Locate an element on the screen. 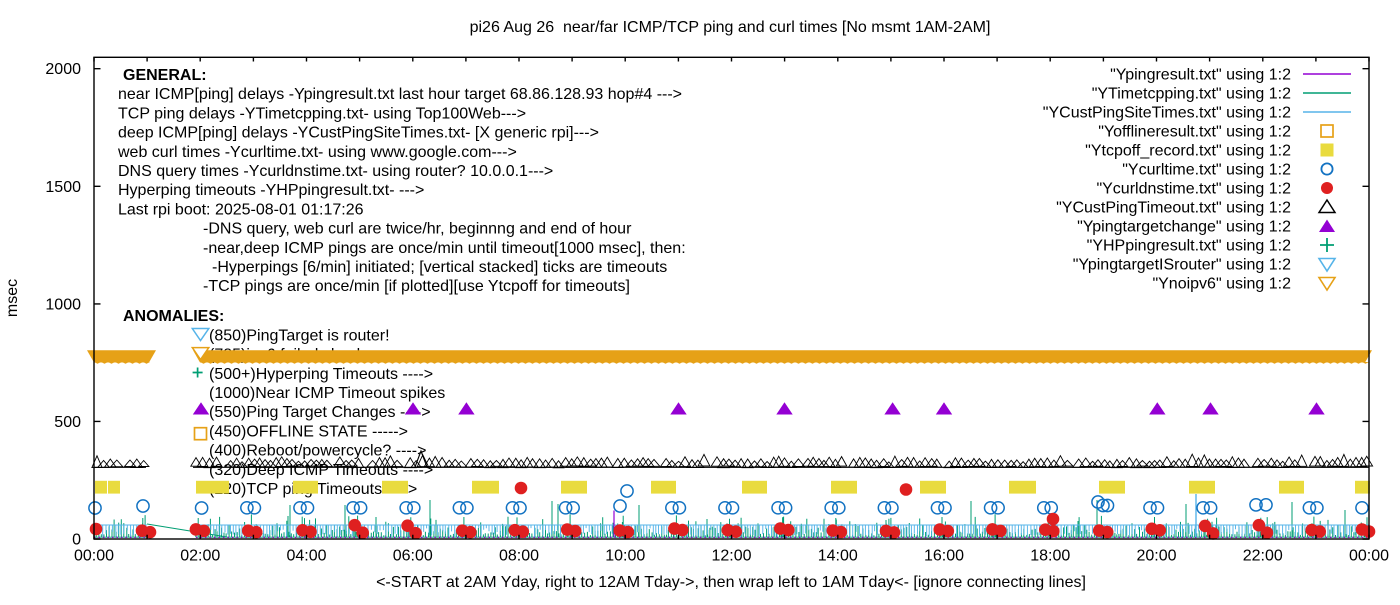 The width and height of the screenshot is (1400, 605). svg-text: msec is located at coordinates (12, 298).